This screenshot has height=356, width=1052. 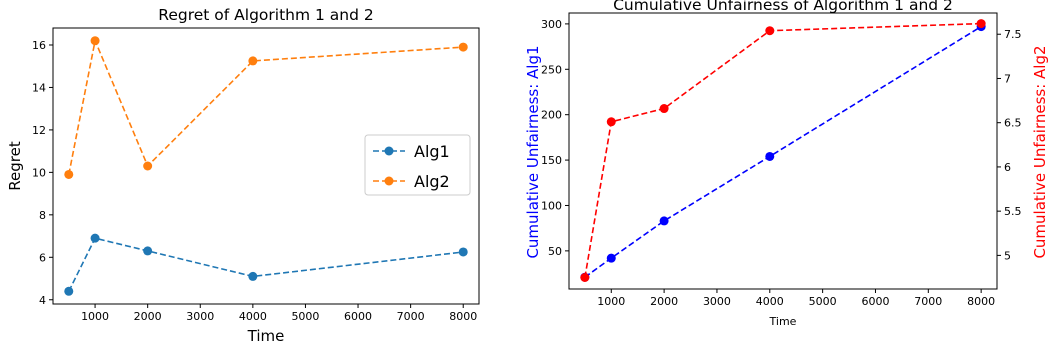 I want to click on y-tick-label: 6.5, so click(x=1013, y=123).